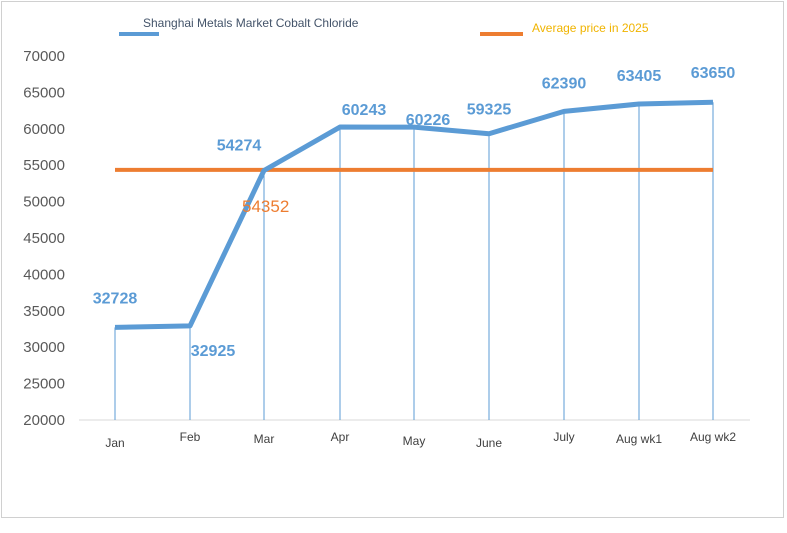 This screenshot has width=787, height=533. Describe the element at coordinates (713, 73) in the screenshot. I see `data-label: 63650` at that location.